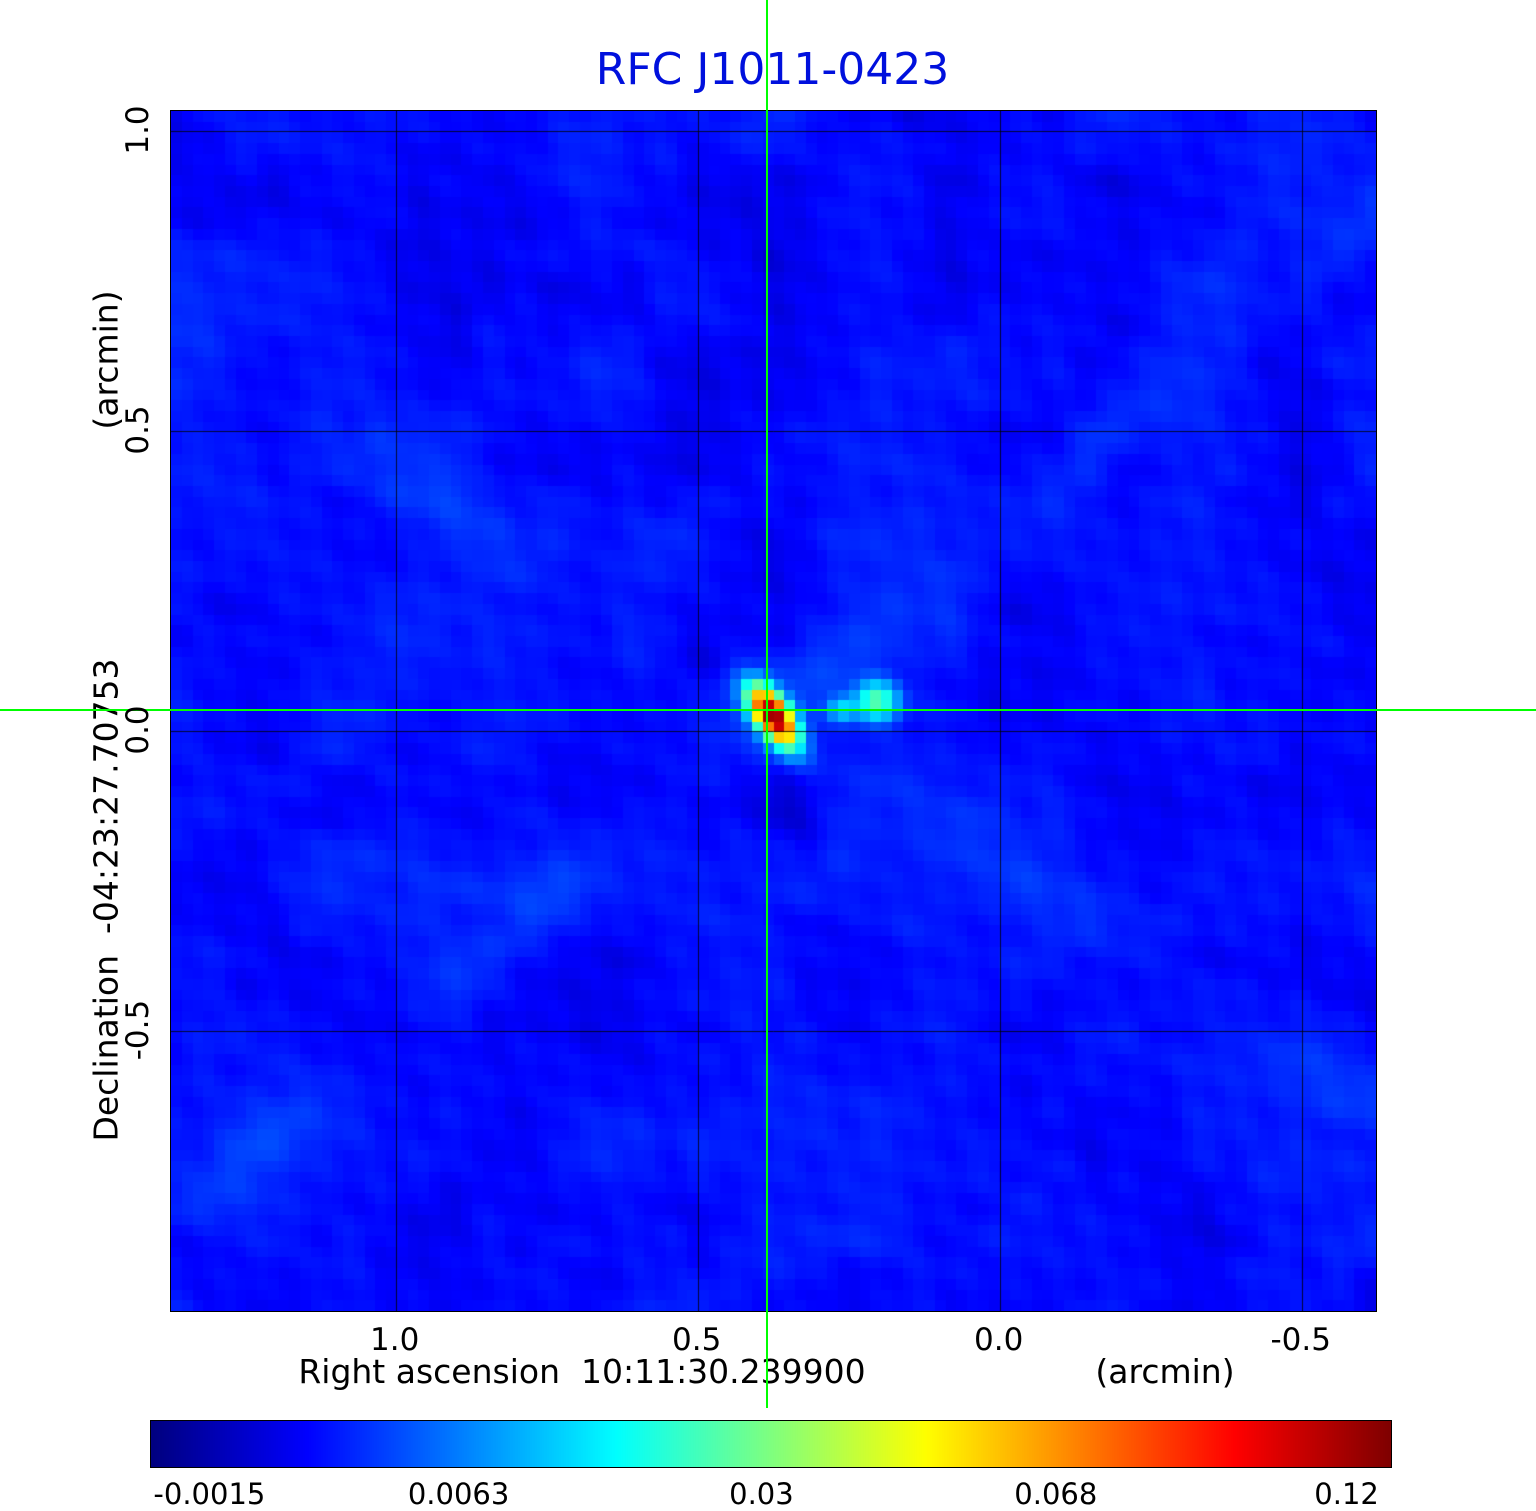 This screenshot has width=1536, height=1511. I want to click on x-tick-label: 0.5, so click(697, 1340).